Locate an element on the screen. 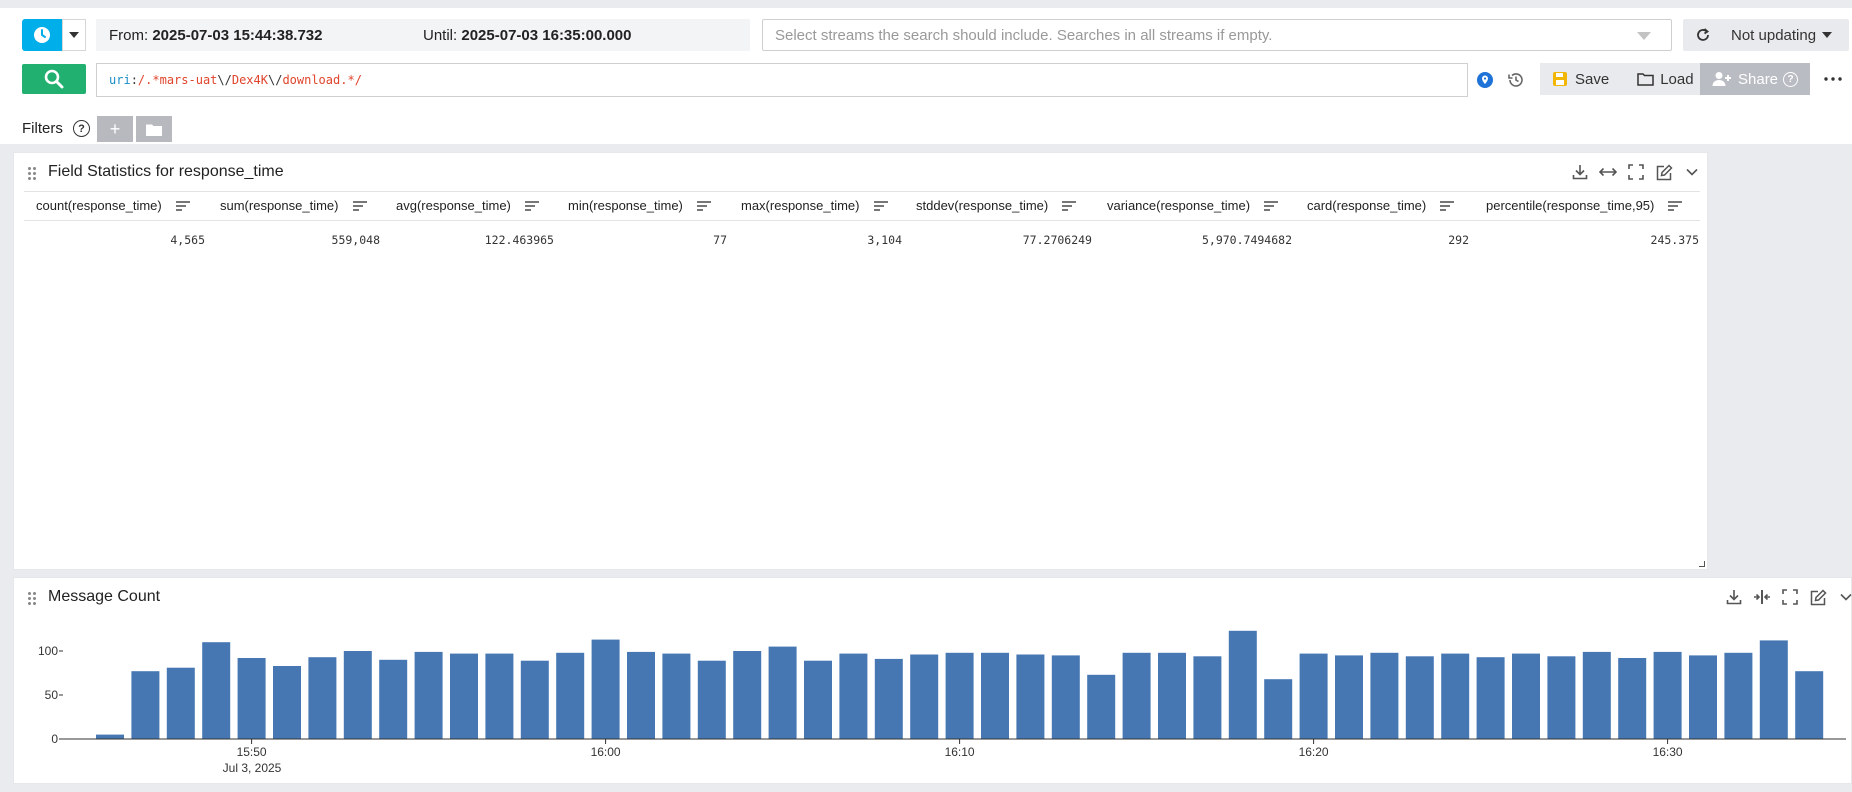  chart-bar-15:56 is located at coordinates (464, 696).